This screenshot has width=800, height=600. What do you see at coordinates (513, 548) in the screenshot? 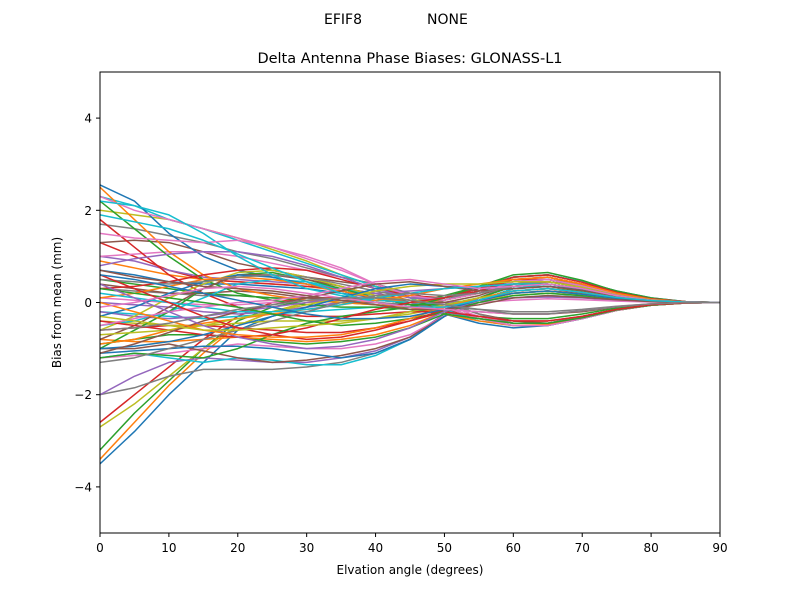
I see `x-tick-label: 60` at bounding box center [513, 548].